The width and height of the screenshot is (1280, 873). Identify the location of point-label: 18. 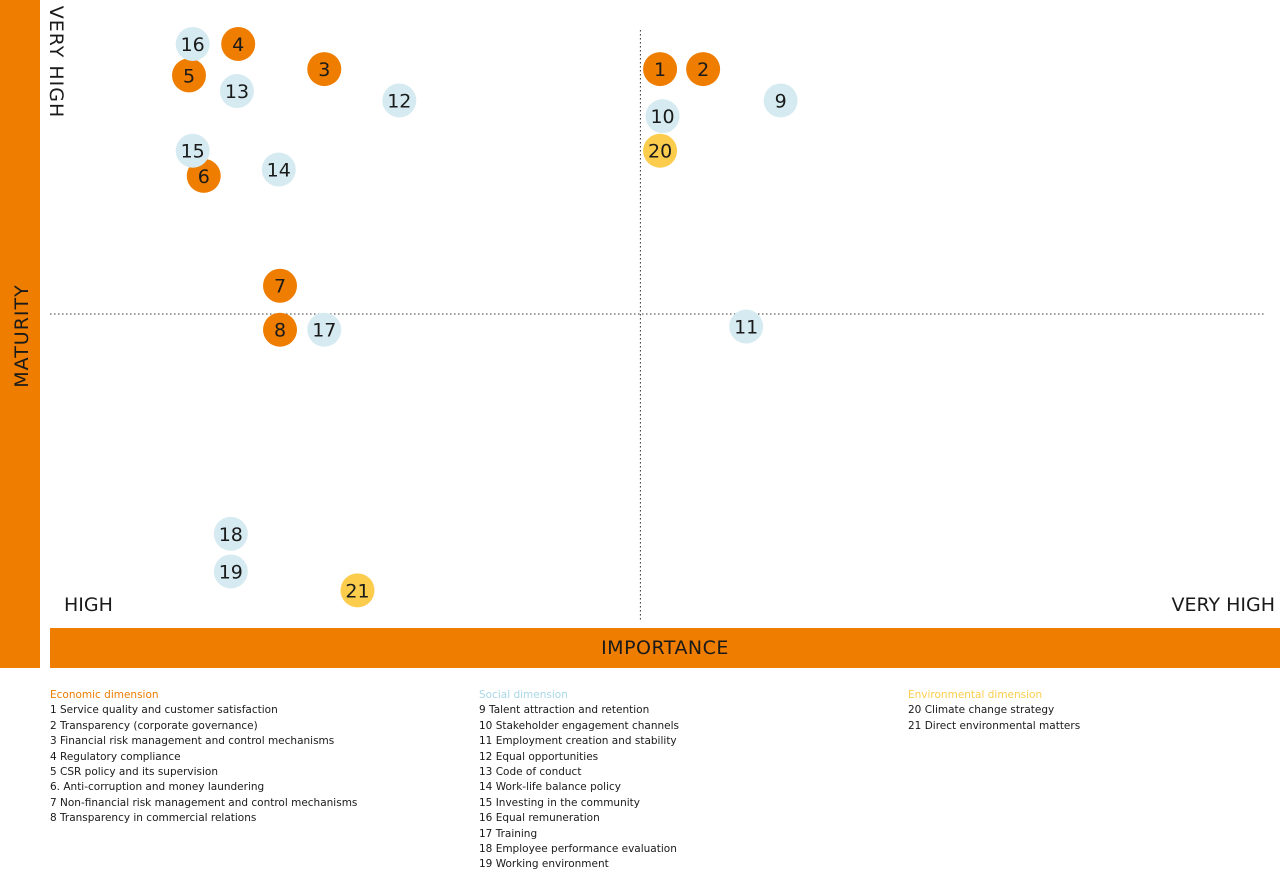
(231, 535).